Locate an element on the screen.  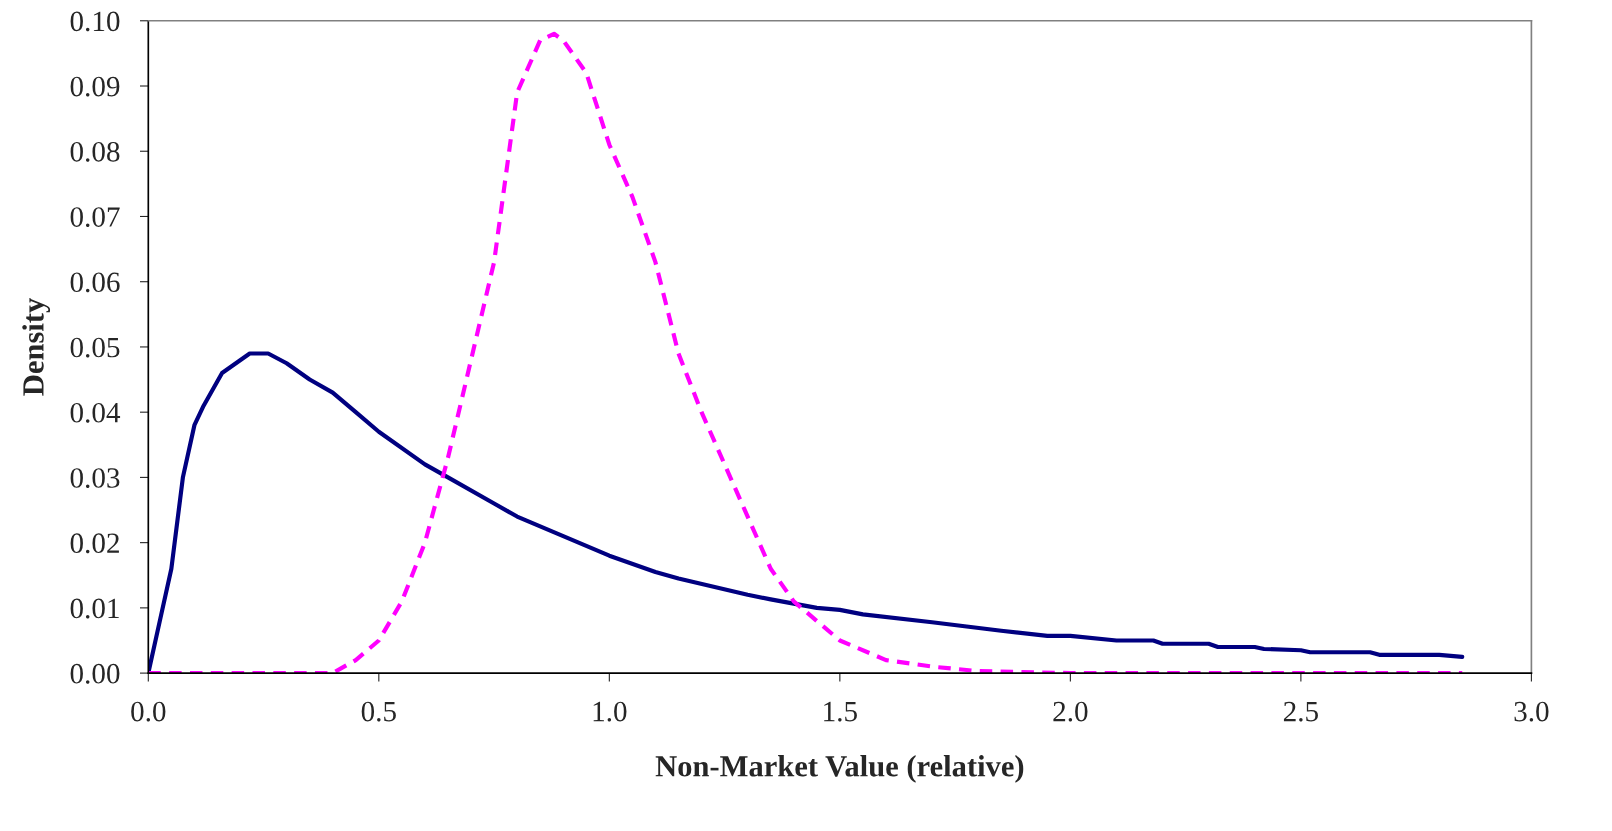
y-tick-label: 0.04 is located at coordinates (95, 412).